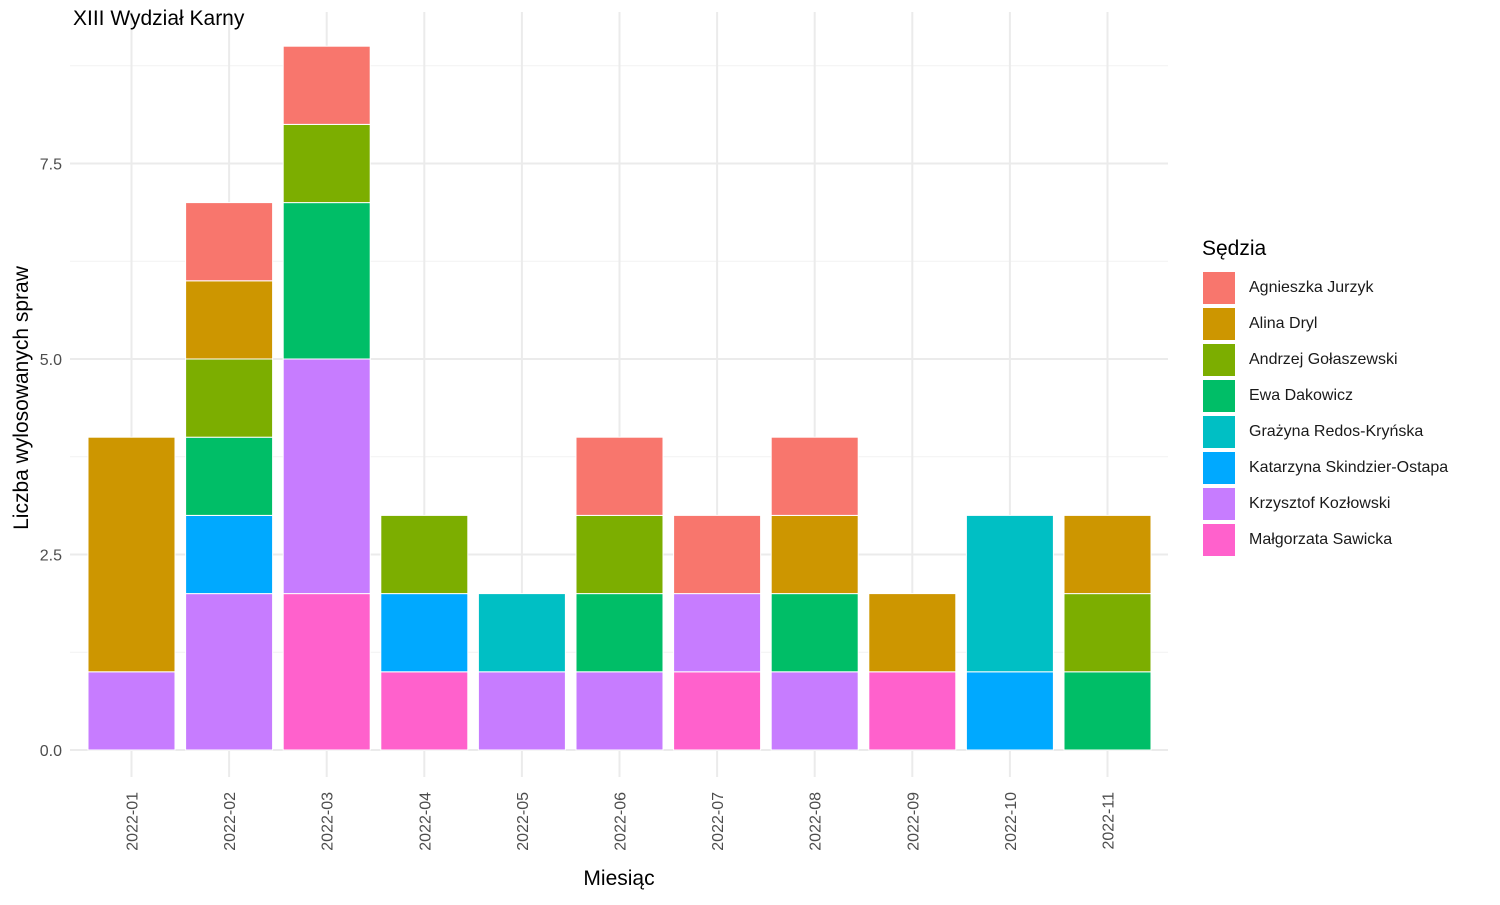 Image resolution: width=1500 pixels, height=905 pixels. What do you see at coordinates (816, 821) in the screenshot?
I see `x-tick-label: 2022-08` at bounding box center [816, 821].